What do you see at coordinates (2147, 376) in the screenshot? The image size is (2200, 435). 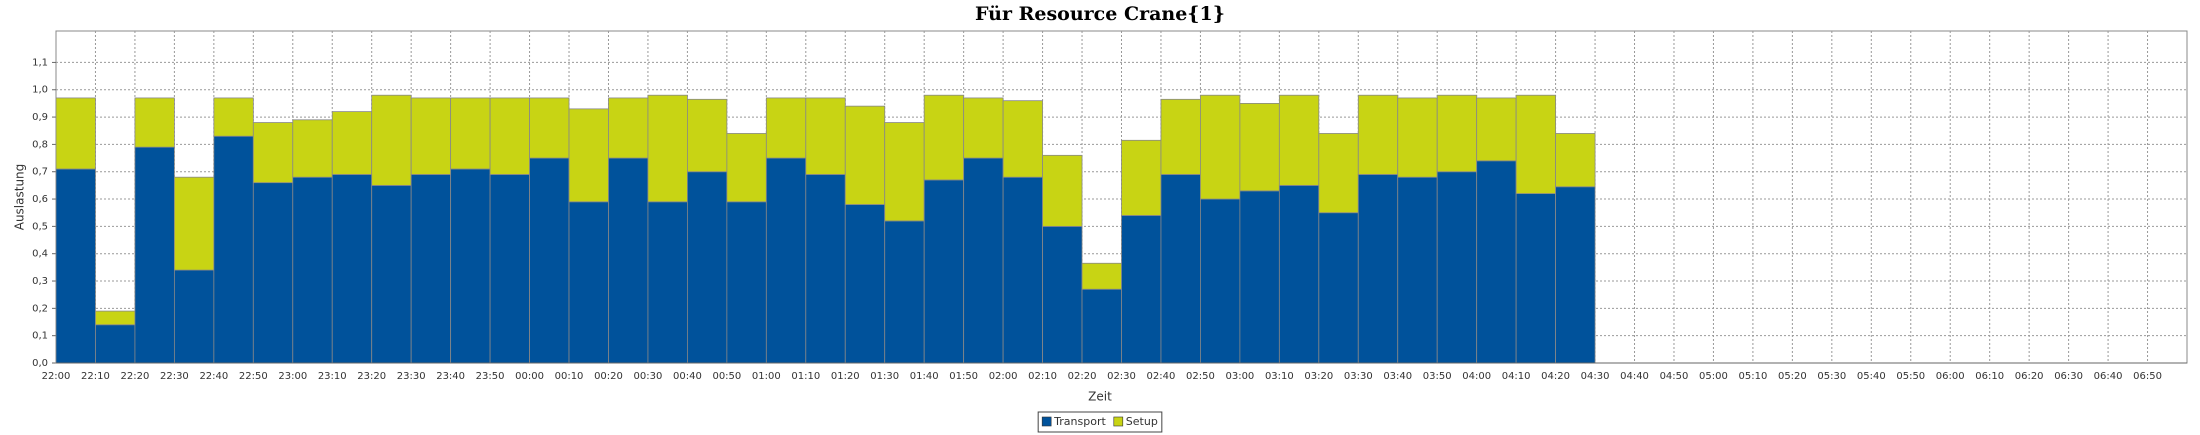 I see `x-tick-label: 06:50` at bounding box center [2147, 376].